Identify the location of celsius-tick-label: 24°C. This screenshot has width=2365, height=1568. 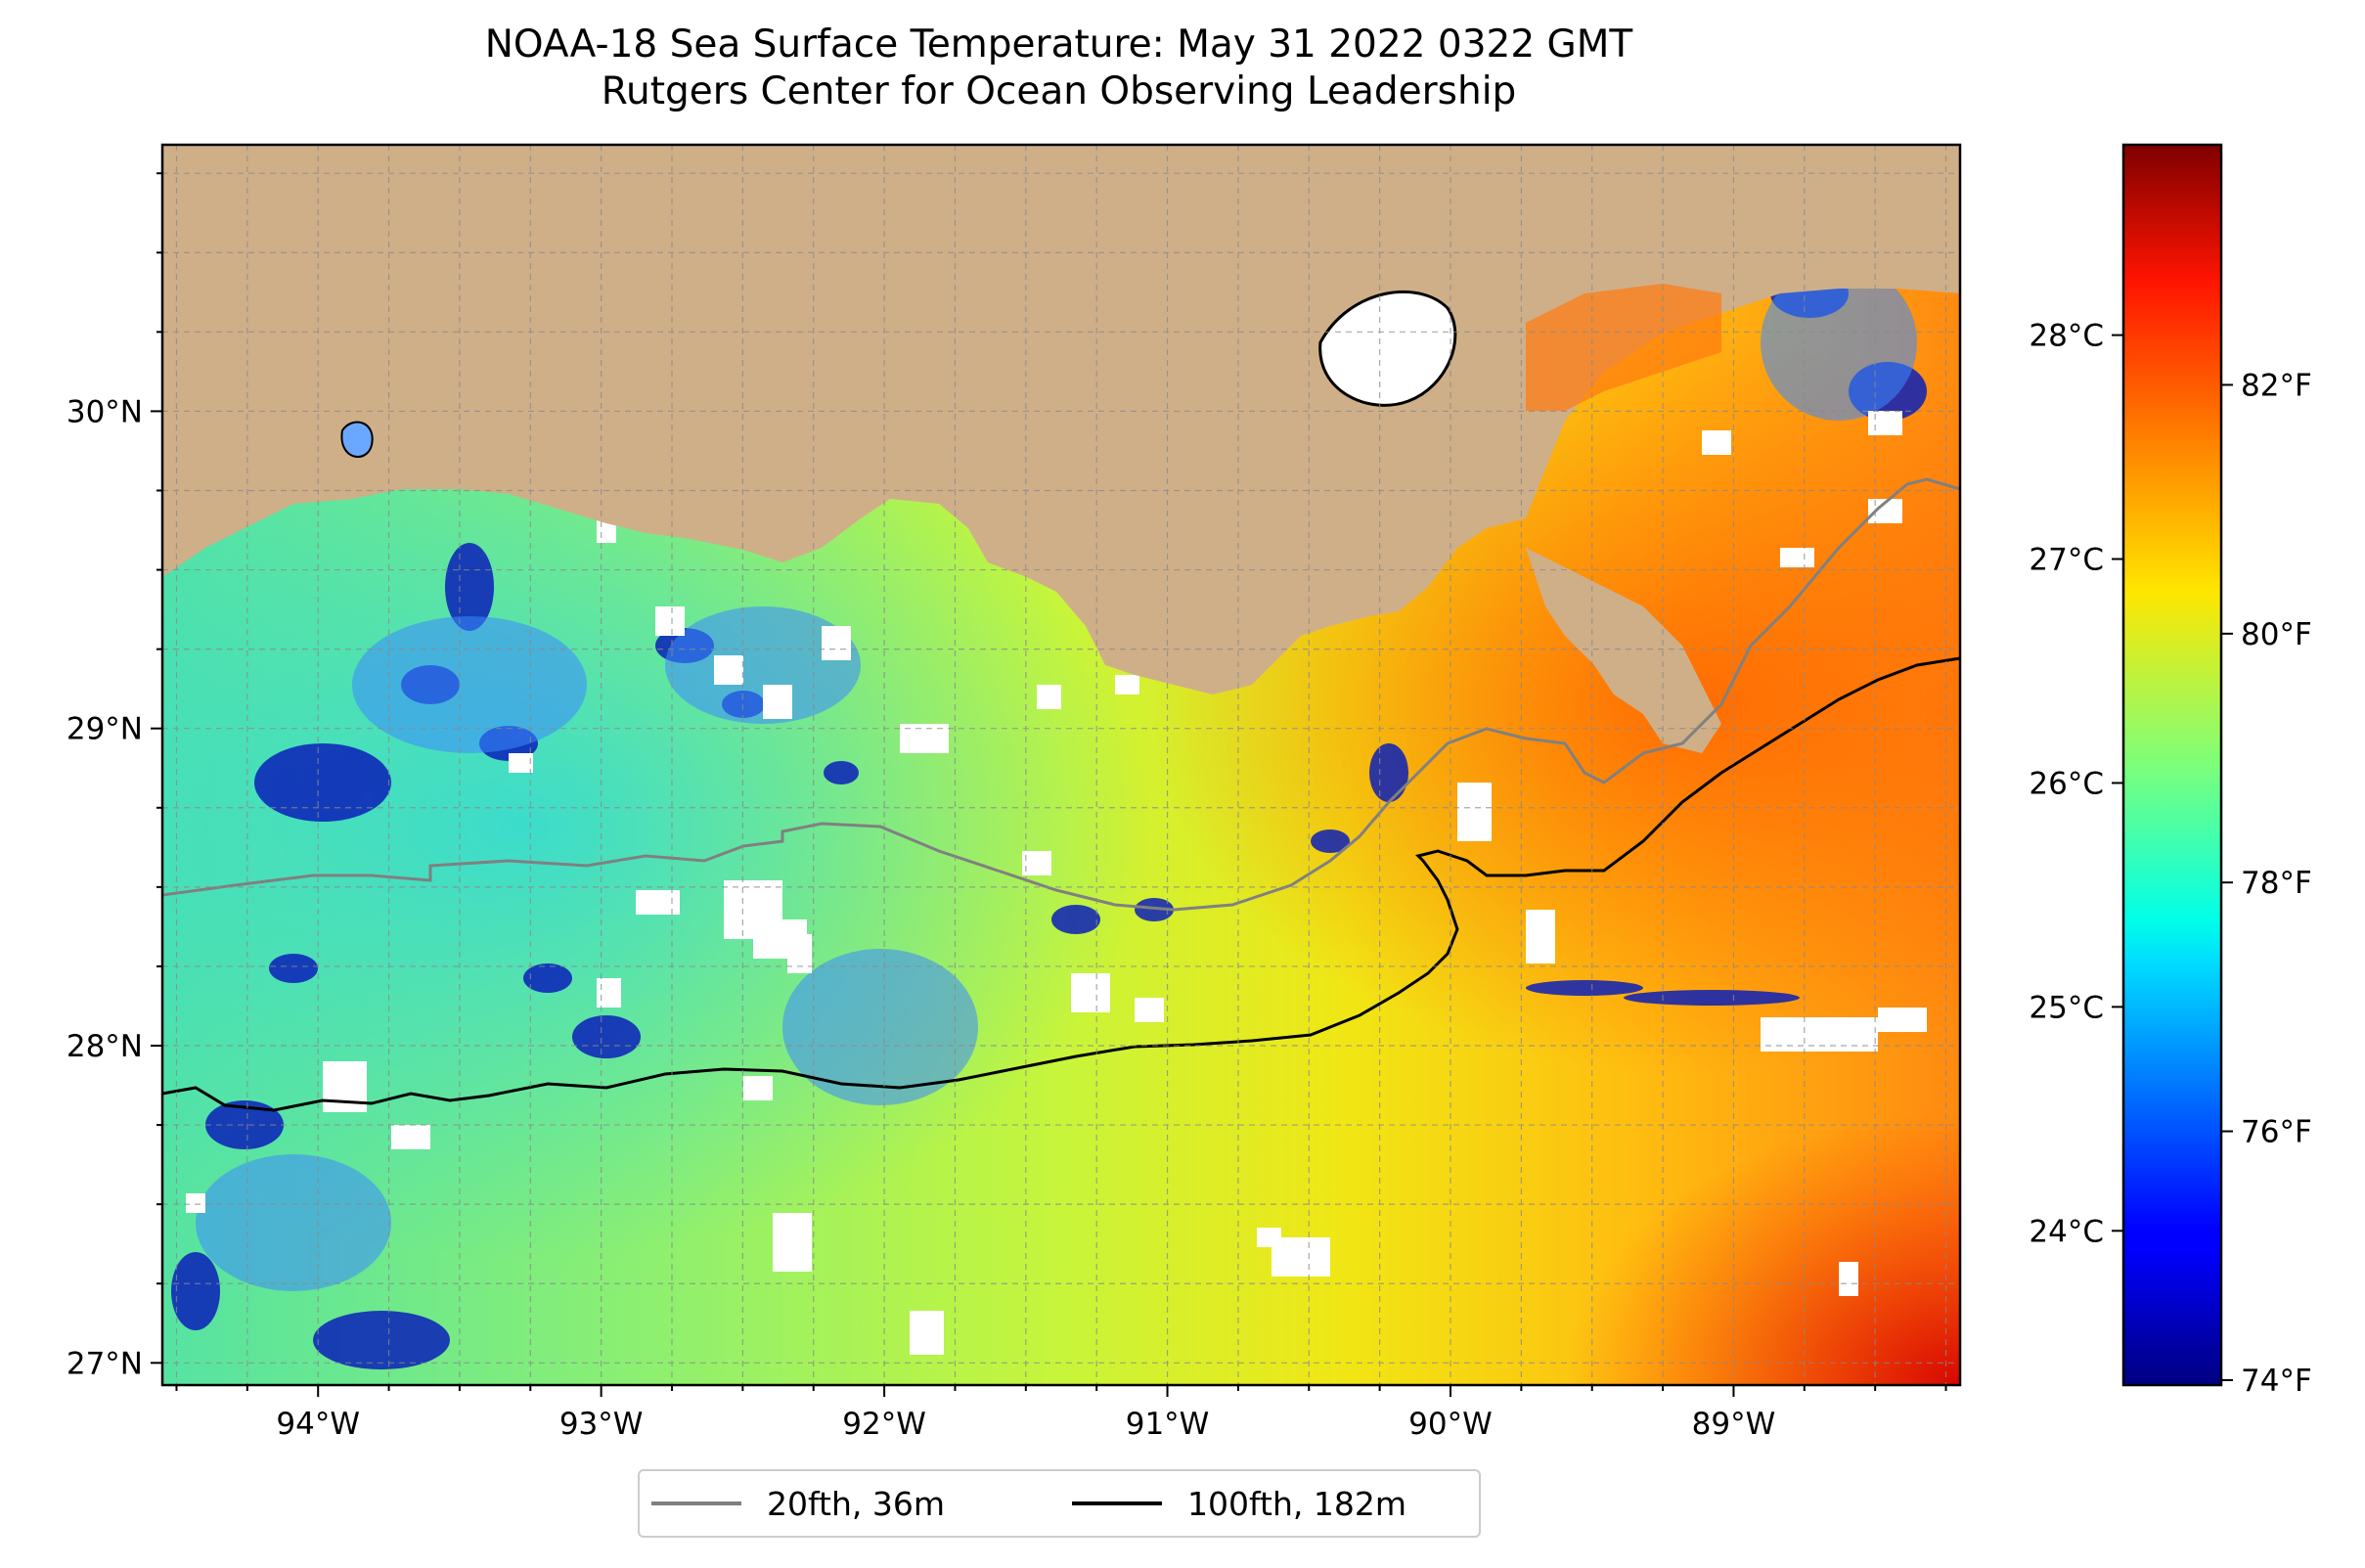
(2066, 1231).